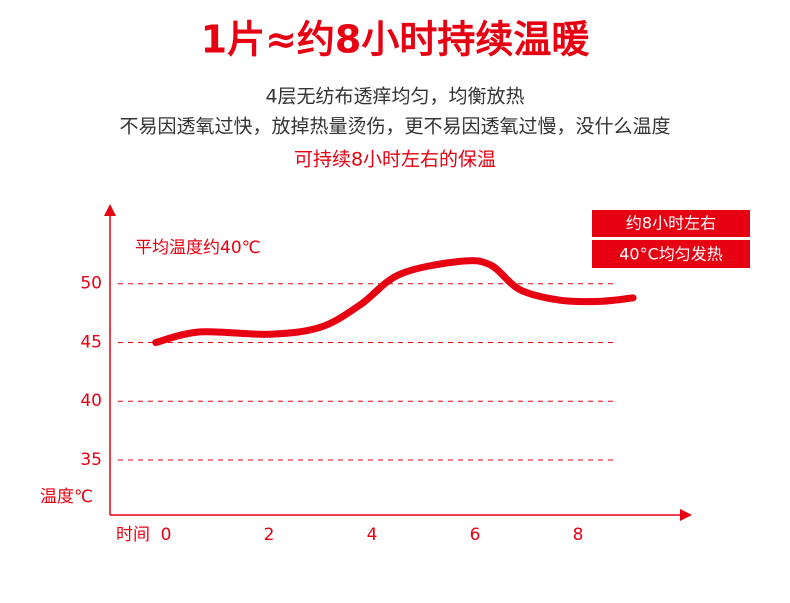  What do you see at coordinates (133, 535) in the screenshot?
I see `x-axis-label: 时间` at bounding box center [133, 535].